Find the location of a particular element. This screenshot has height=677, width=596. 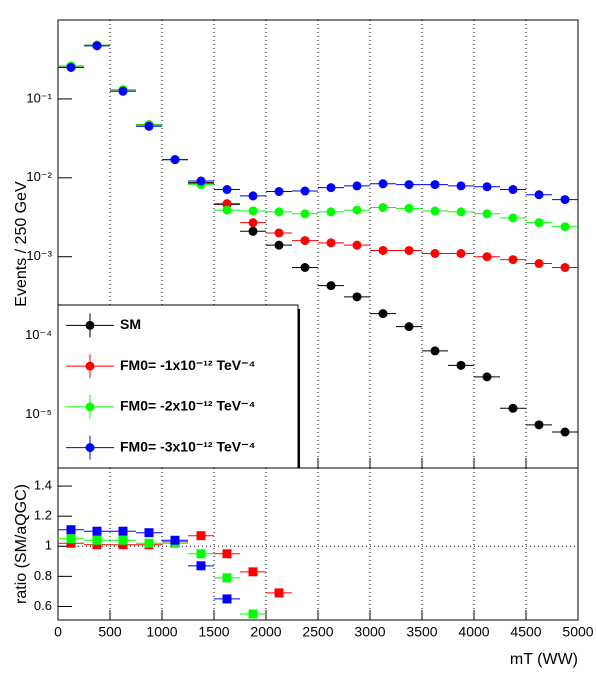

x-tick-label: 500 is located at coordinates (110, 632).